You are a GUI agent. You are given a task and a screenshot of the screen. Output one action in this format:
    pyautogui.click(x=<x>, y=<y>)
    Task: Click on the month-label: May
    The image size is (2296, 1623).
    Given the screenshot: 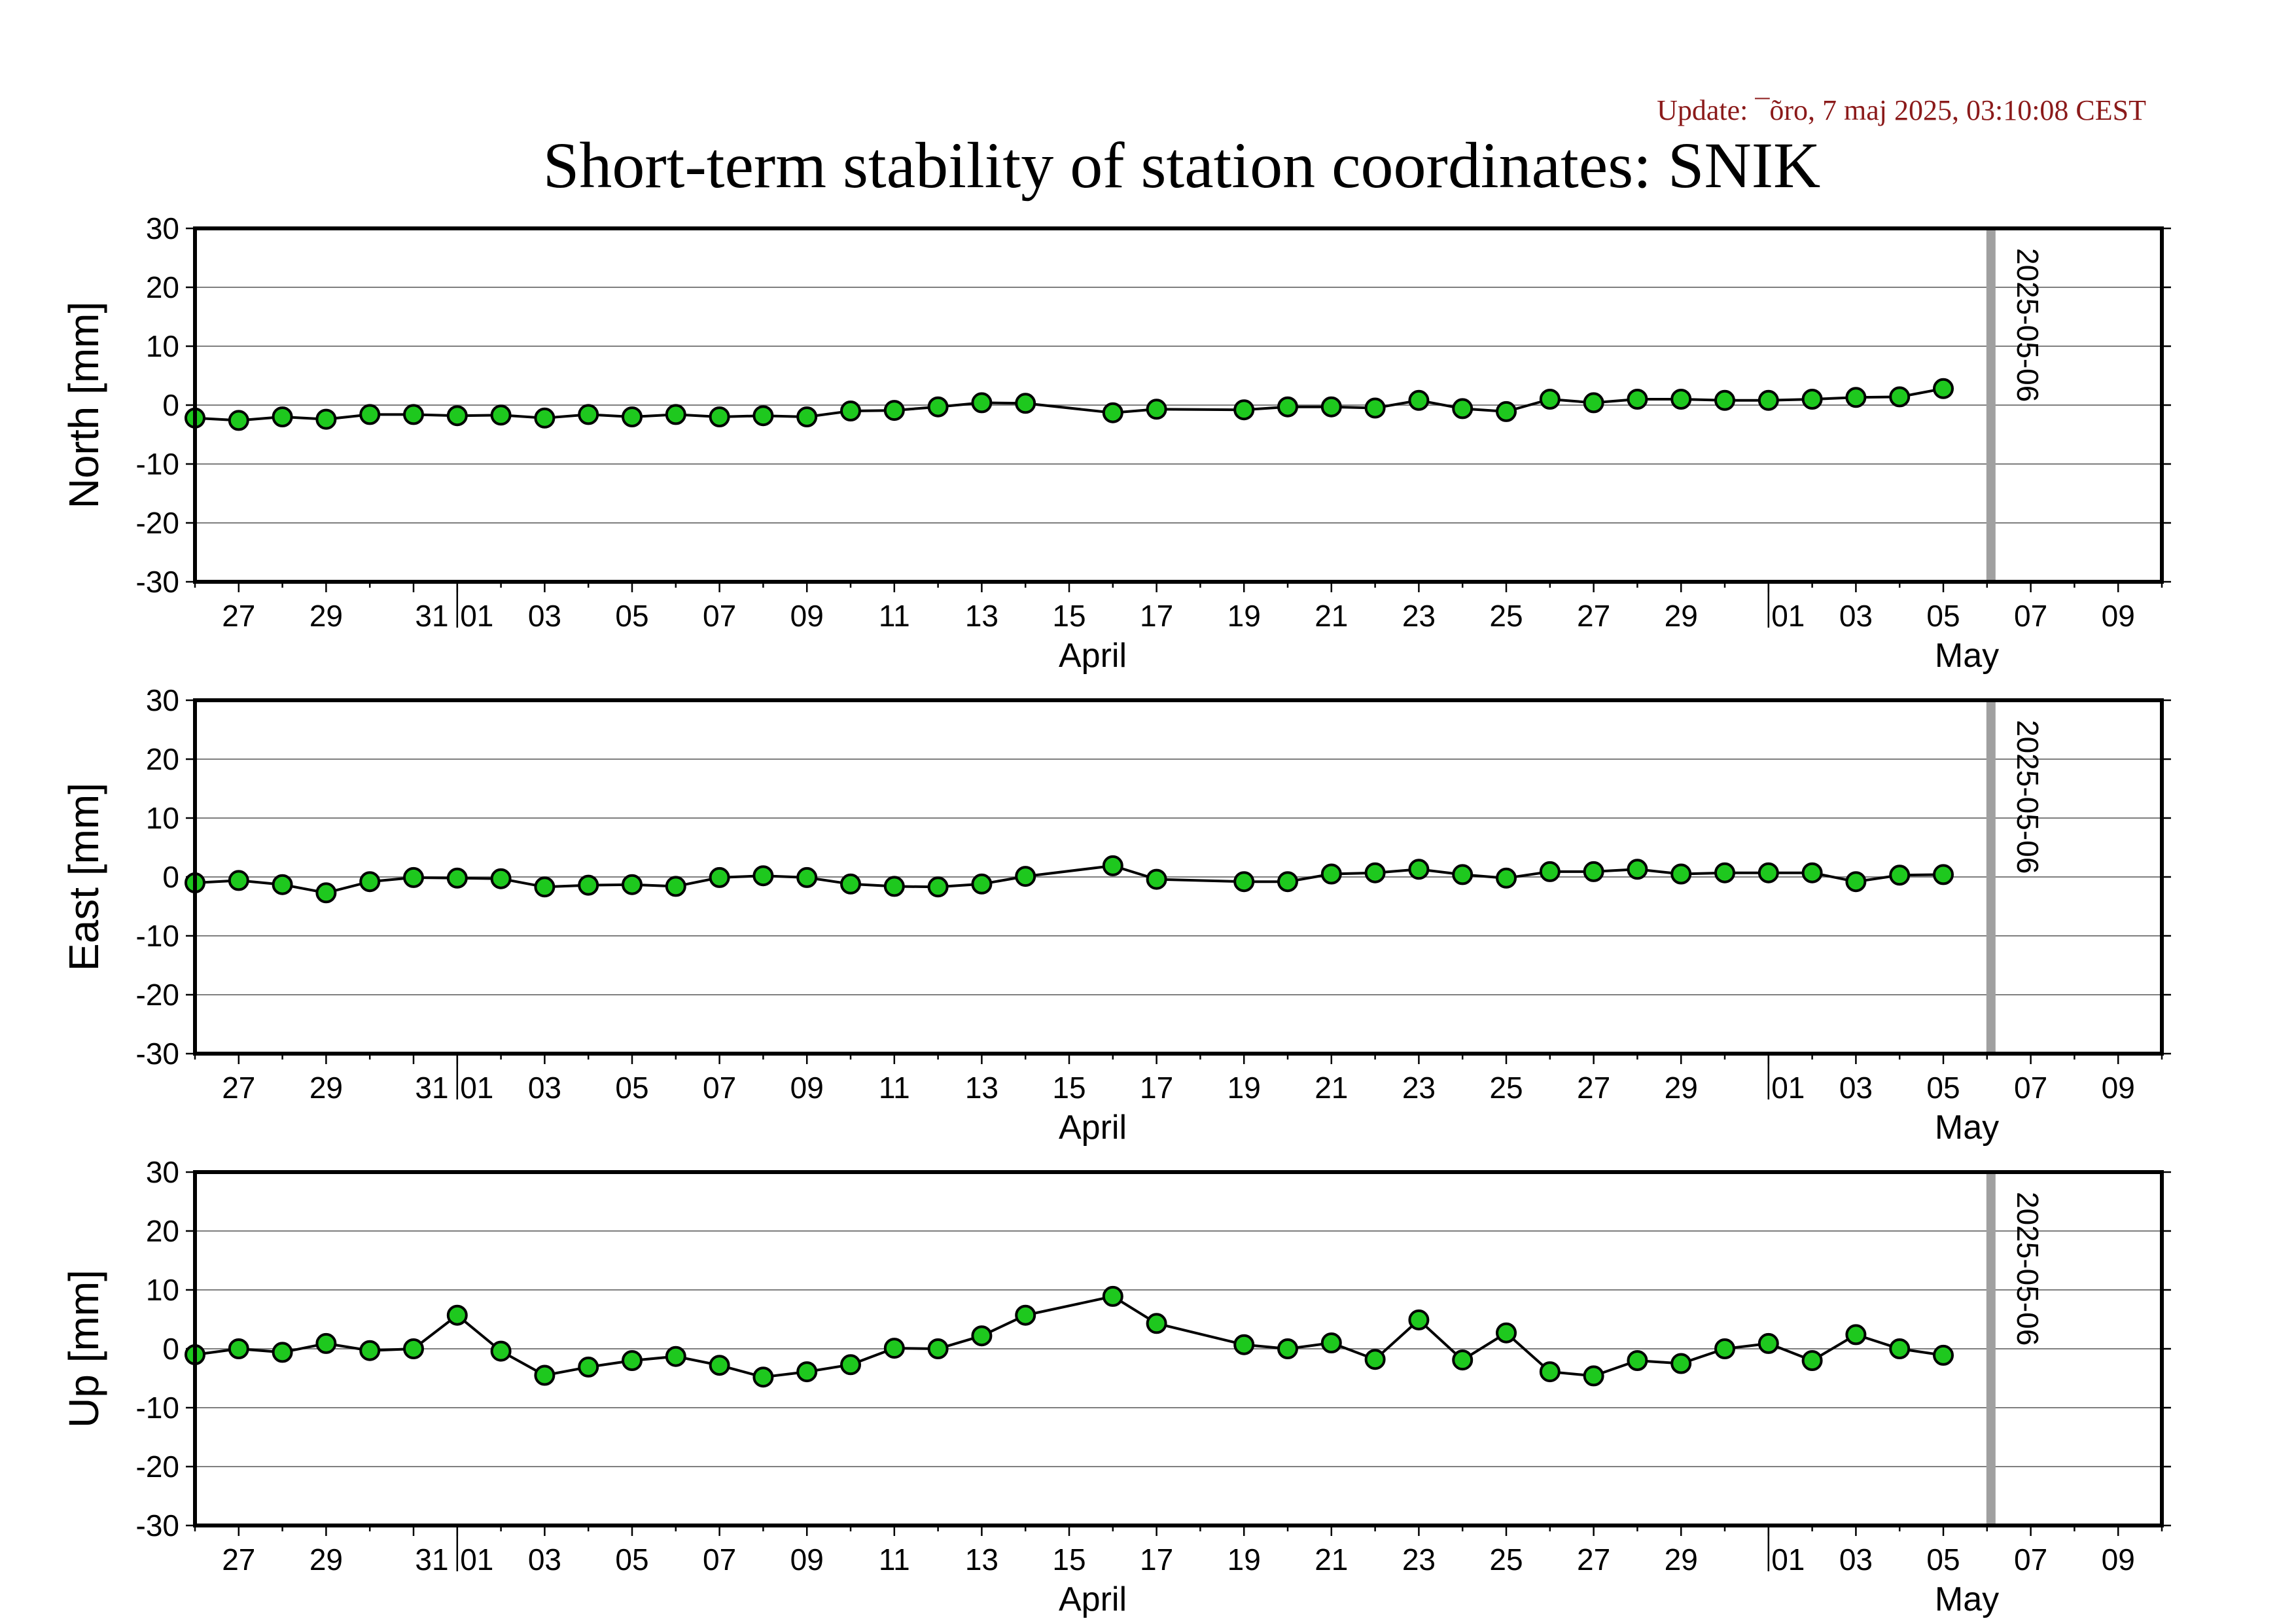 What is the action you would take?
    pyautogui.click(x=1967, y=656)
    